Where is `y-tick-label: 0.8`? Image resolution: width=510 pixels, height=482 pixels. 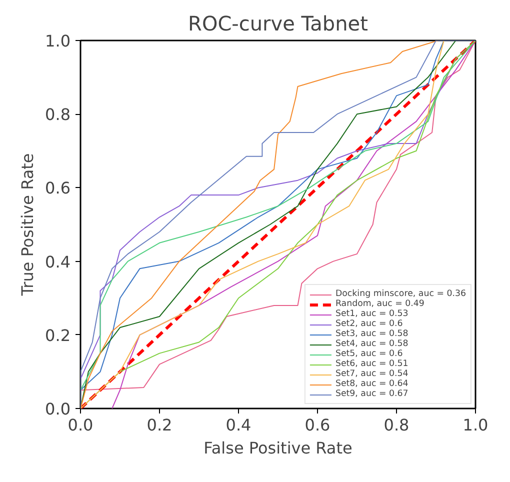
y-tick-label: 0.8 is located at coordinates (58, 114).